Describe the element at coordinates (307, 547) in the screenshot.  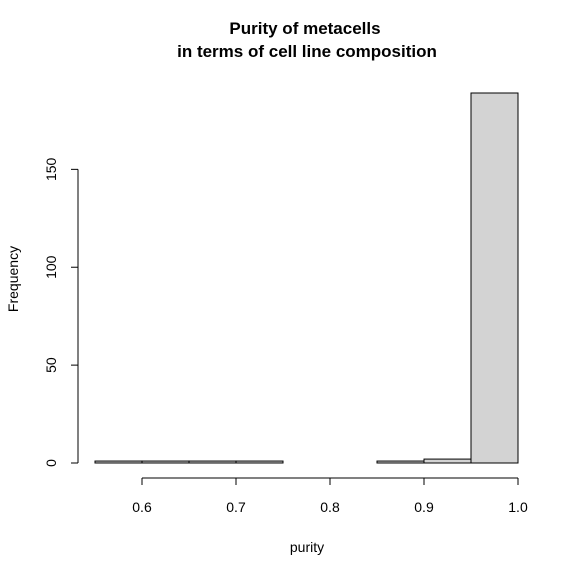
I see `x-axis-label: purity` at that location.